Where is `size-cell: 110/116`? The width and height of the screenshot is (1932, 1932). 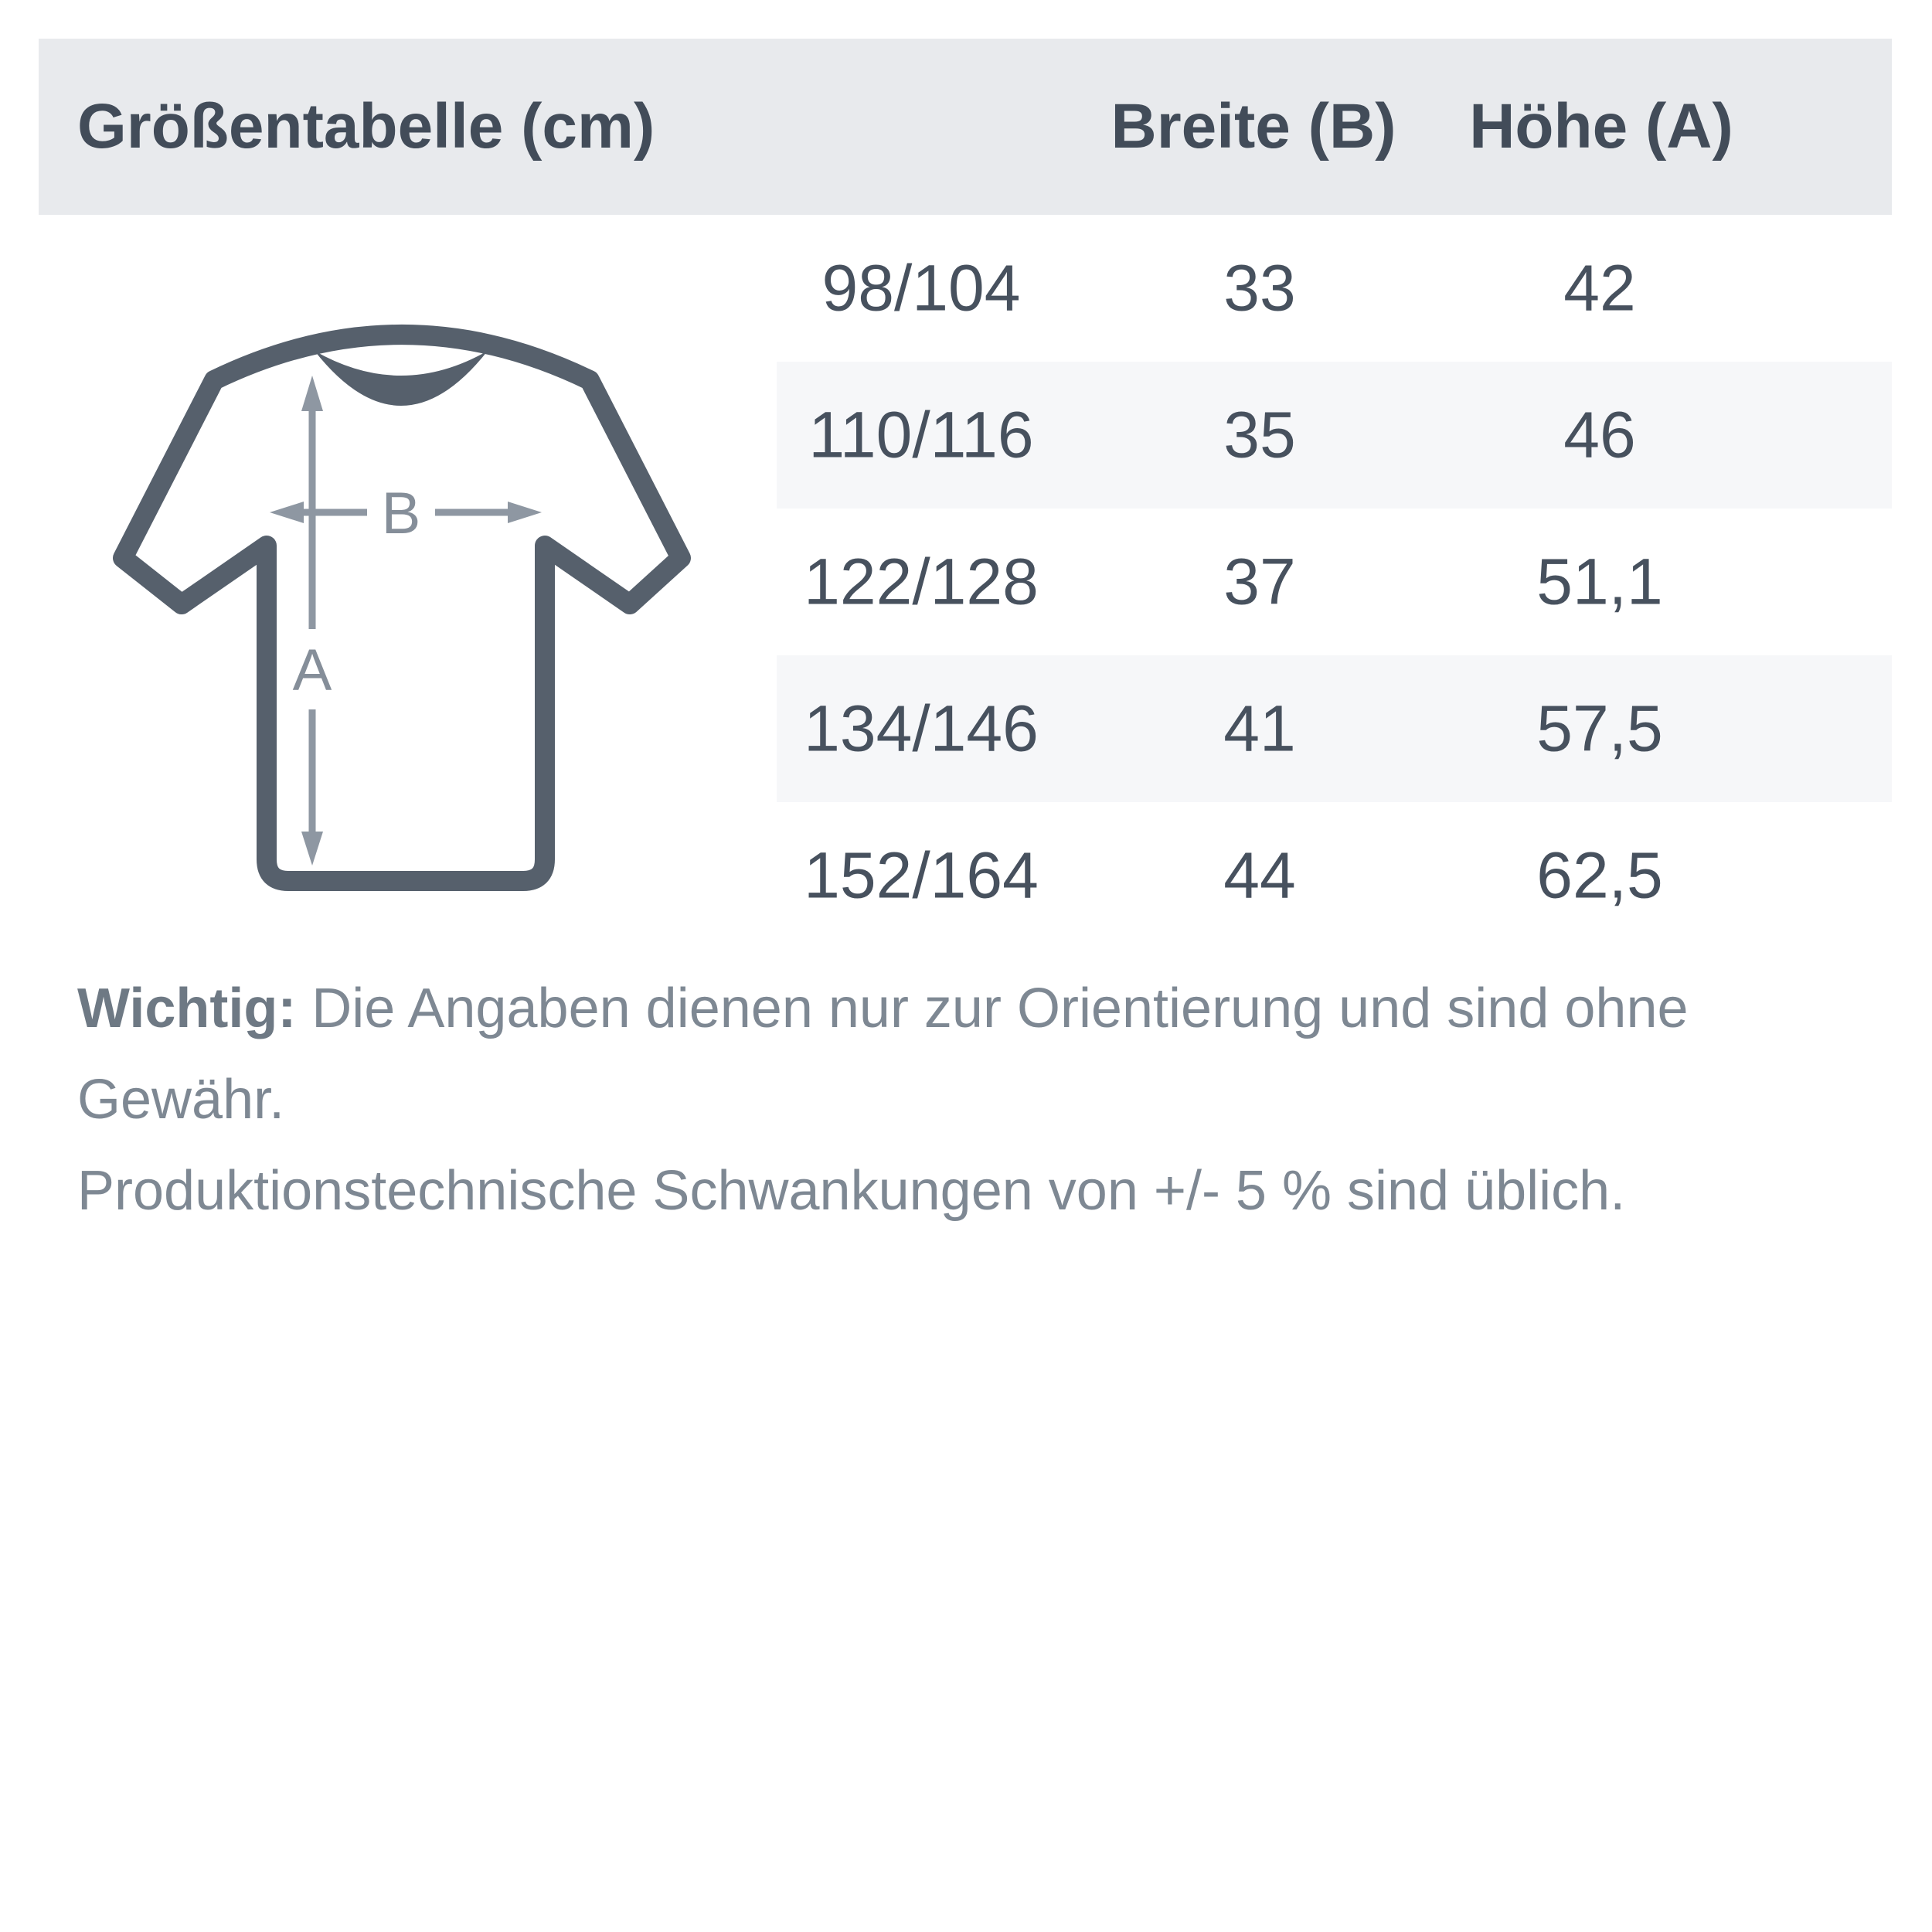
size-cell: 110/116 is located at coordinates (921, 435).